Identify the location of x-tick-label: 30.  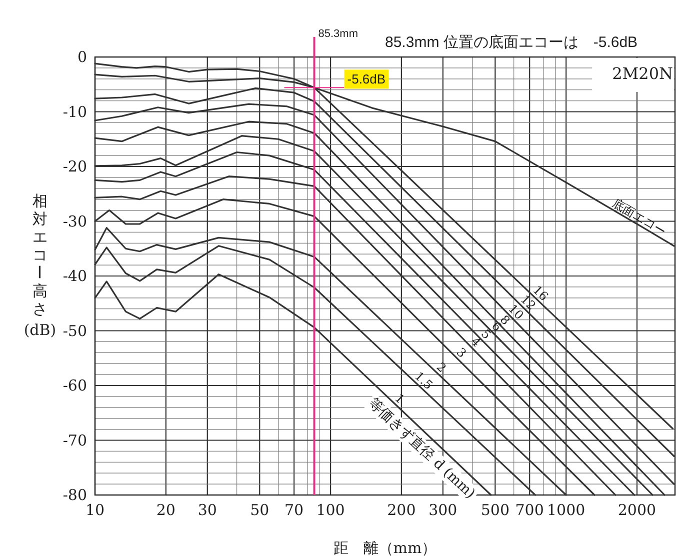
(207, 510).